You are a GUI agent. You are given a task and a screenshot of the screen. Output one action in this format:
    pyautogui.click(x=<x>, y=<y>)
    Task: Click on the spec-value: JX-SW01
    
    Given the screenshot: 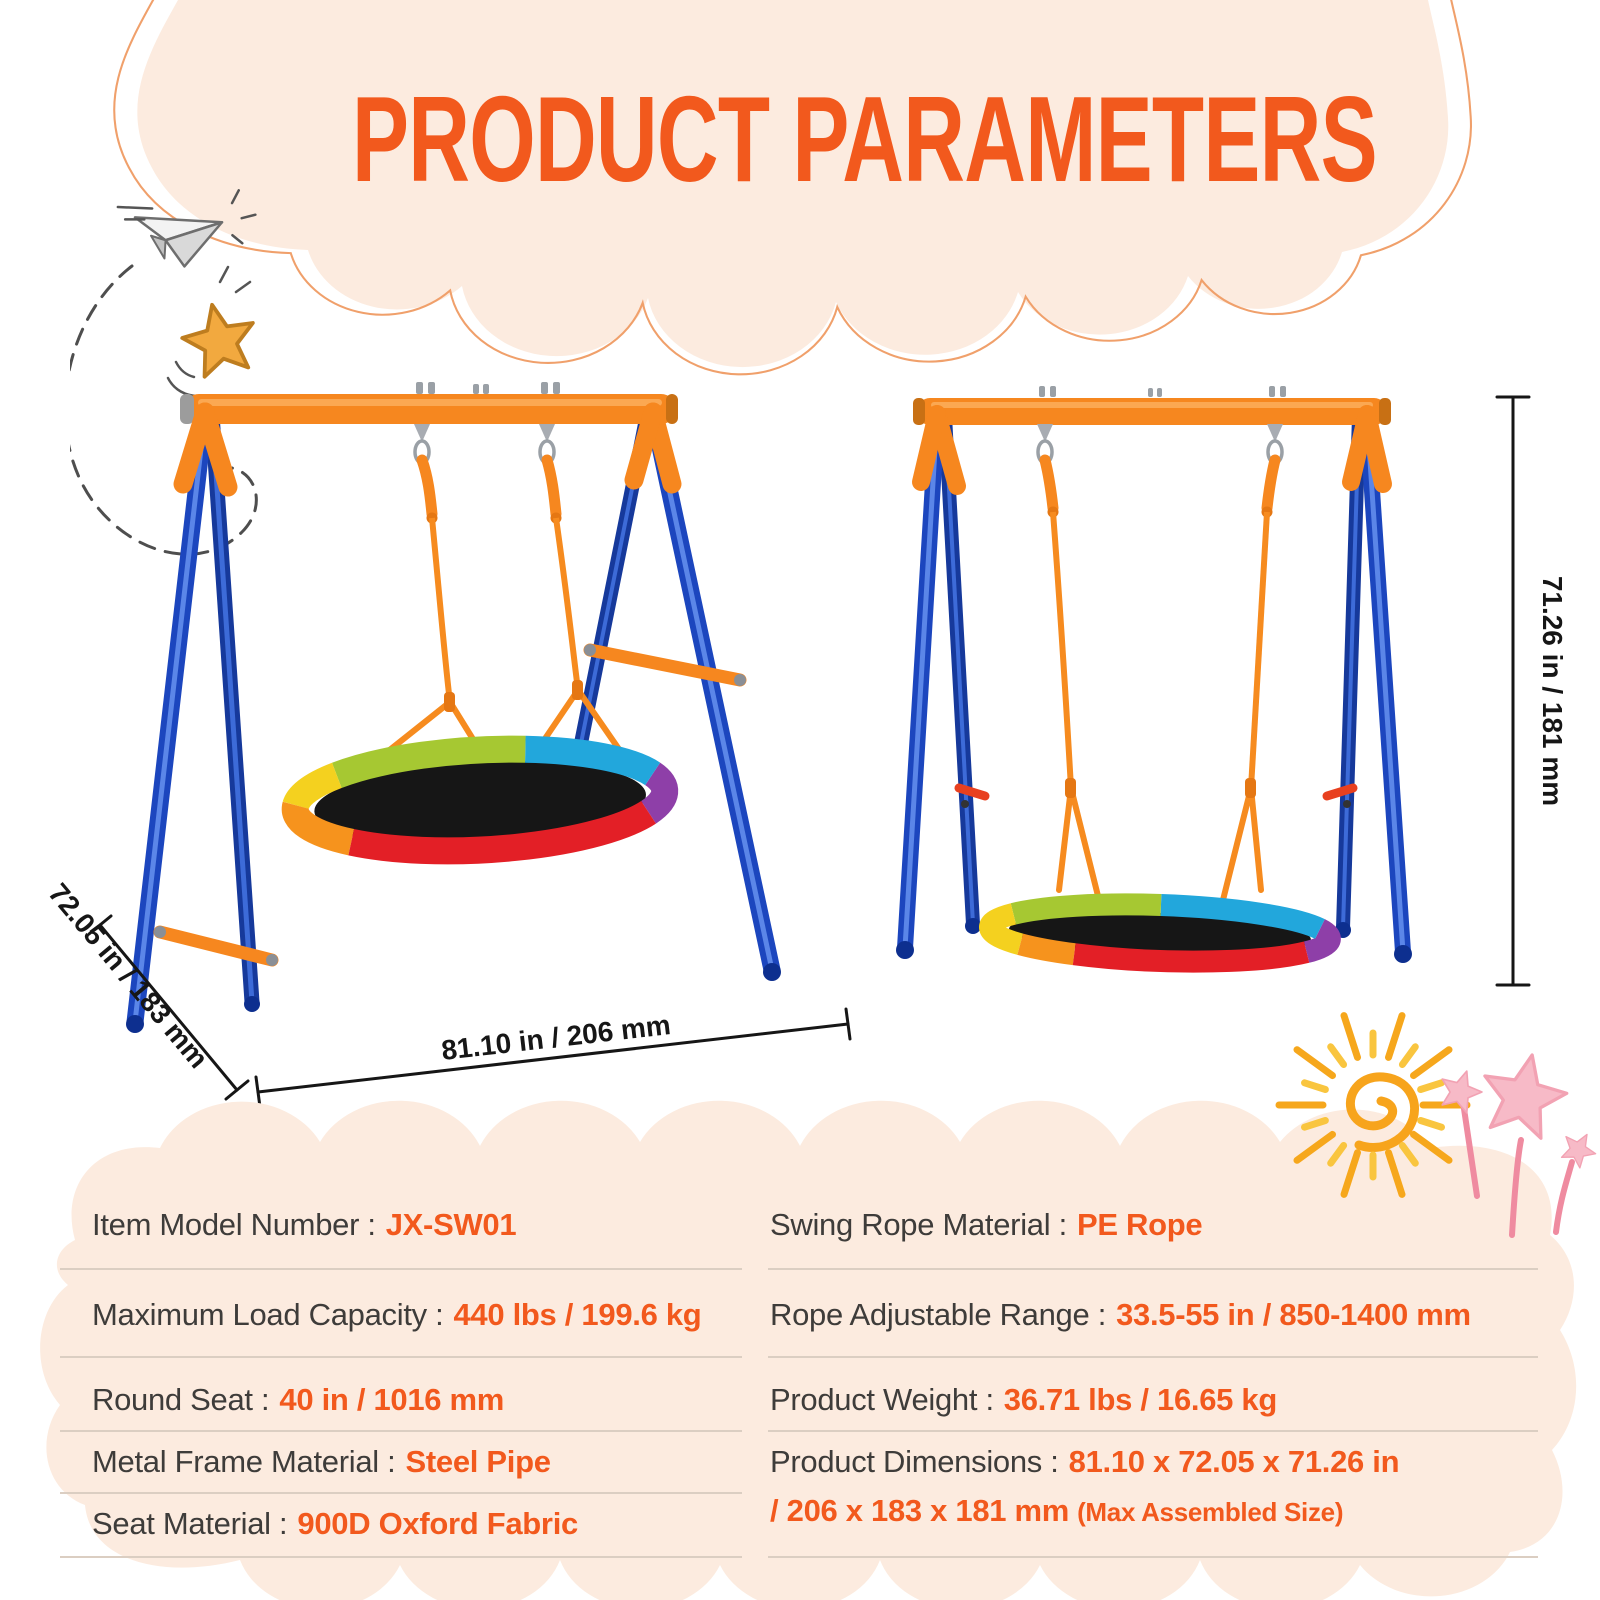 What is the action you would take?
    pyautogui.click(x=451, y=1224)
    